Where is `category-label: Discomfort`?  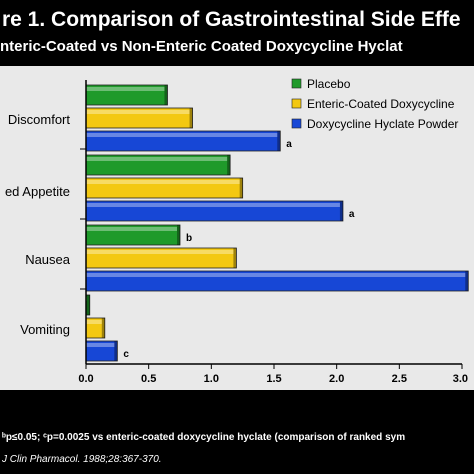 category-label: Discomfort is located at coordinates (39, 119).